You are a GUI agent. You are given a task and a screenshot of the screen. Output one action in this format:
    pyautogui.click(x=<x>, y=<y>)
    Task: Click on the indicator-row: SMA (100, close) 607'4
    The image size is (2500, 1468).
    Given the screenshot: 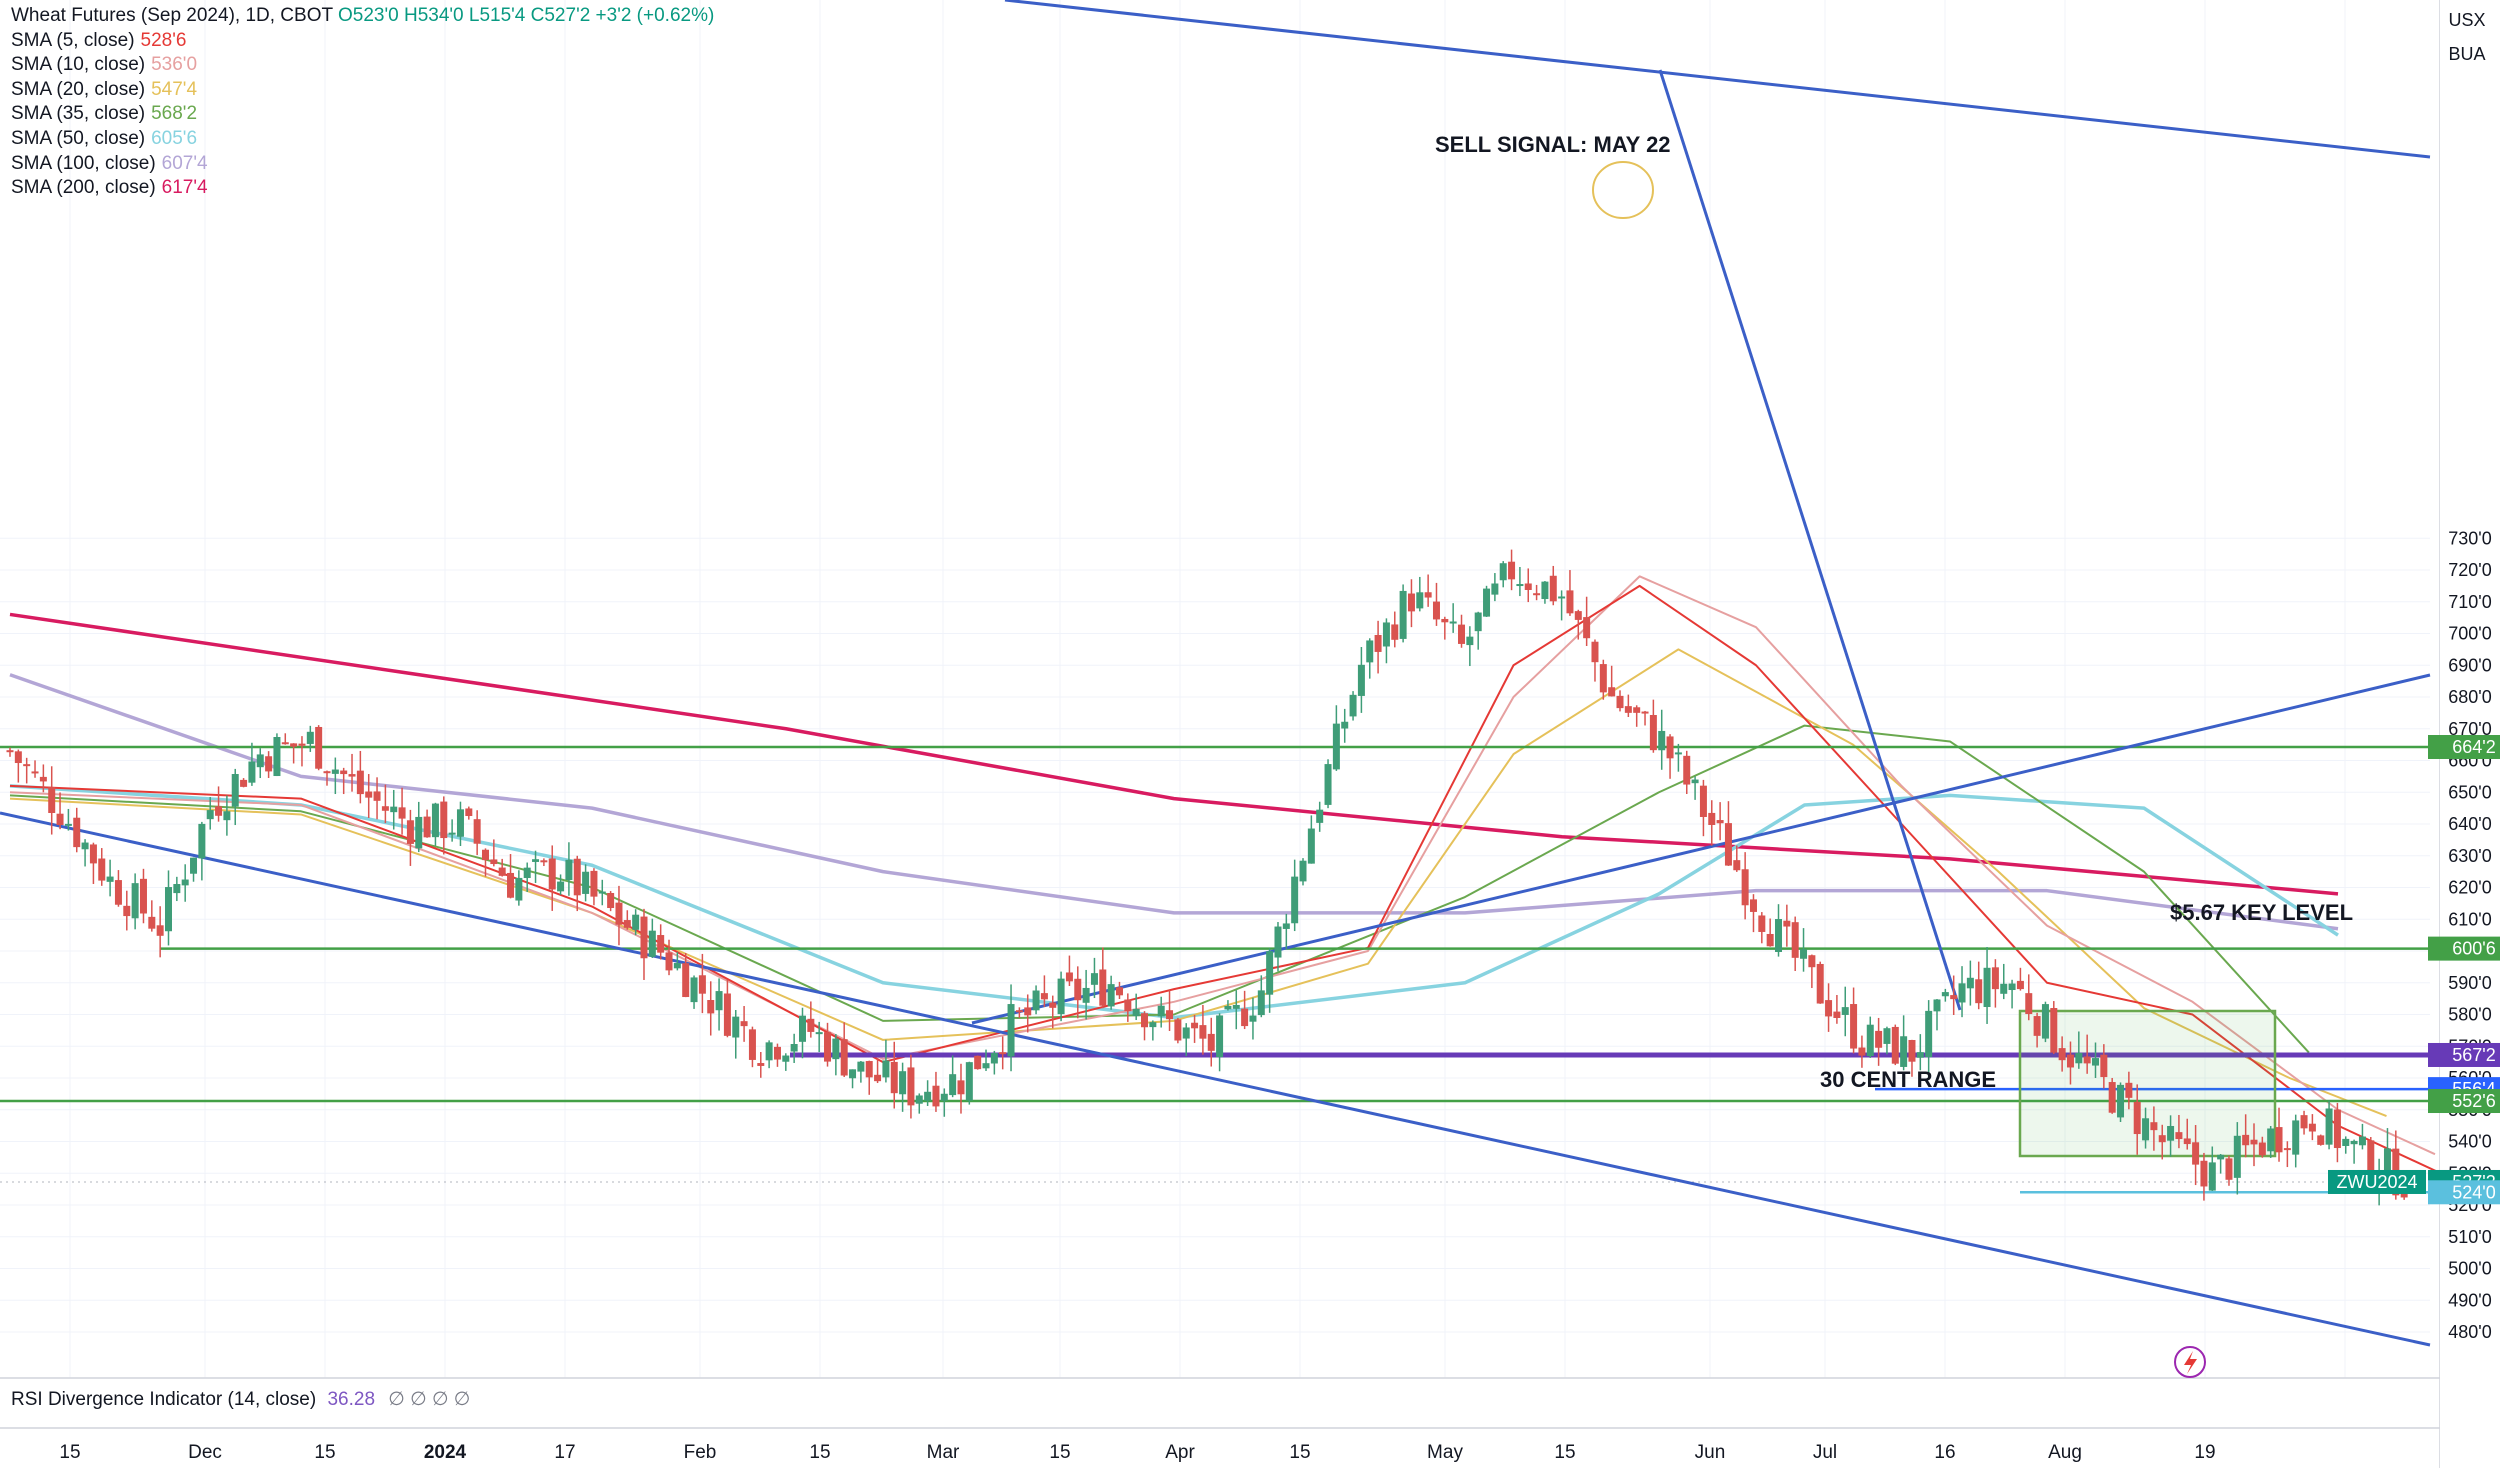 What is the action you would take?
    pyautogui.click(x=362, y=164)
    